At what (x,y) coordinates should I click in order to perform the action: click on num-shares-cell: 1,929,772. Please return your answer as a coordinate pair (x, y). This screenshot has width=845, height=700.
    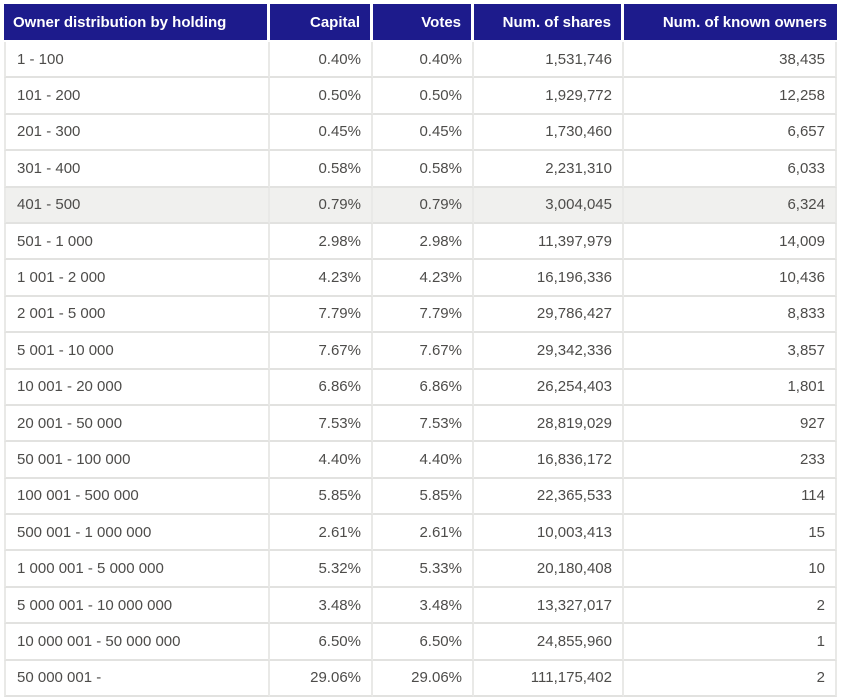
    Looking at the image, I should click on (549, 96).